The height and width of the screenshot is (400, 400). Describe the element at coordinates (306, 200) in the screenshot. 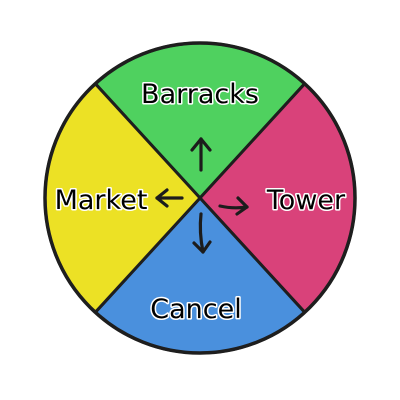

I see `label-tower: Tower` at that location.